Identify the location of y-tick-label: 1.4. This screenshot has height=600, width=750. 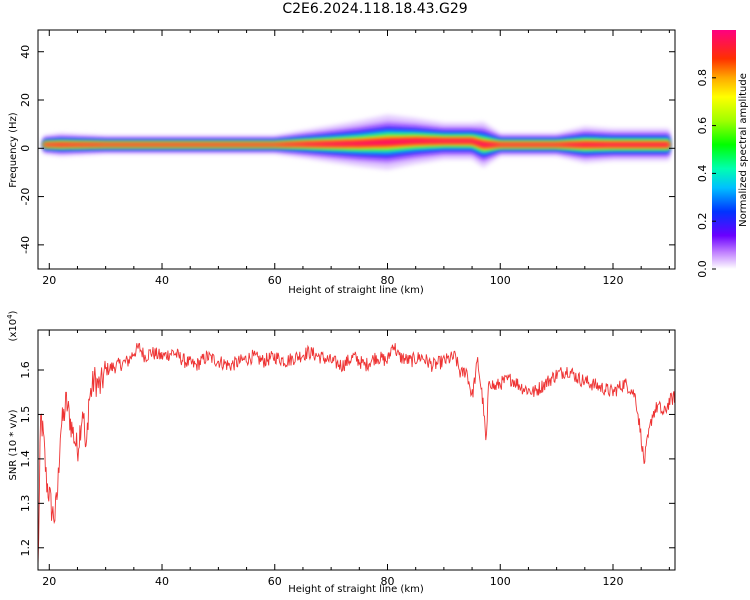
(25, 459).